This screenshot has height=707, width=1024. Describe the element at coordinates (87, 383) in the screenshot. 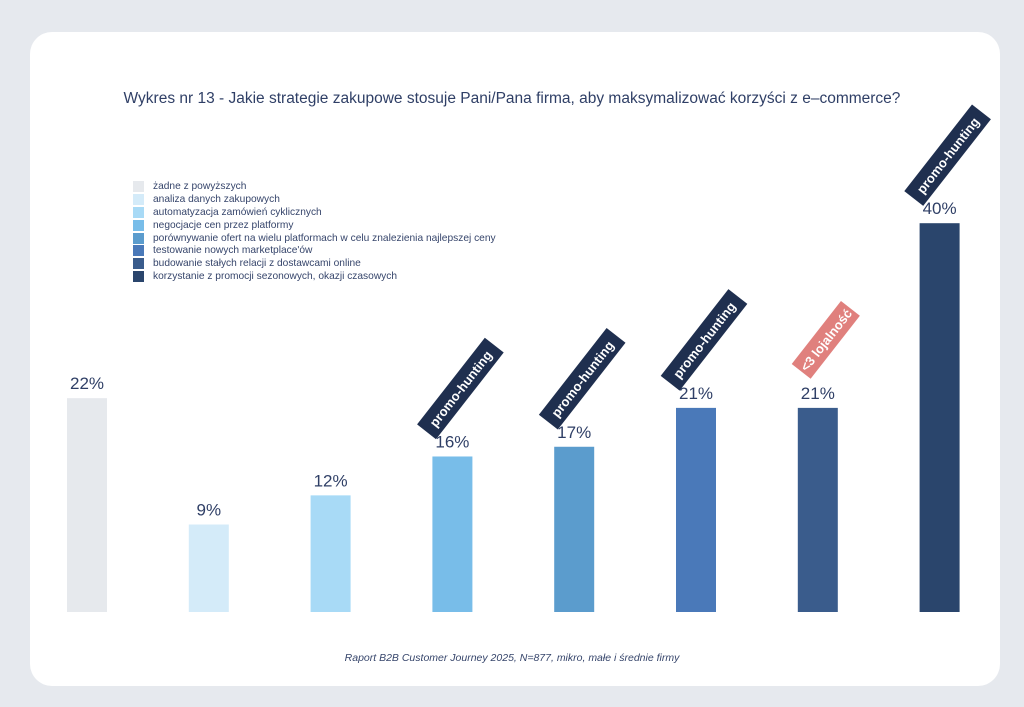

I see `bar-value-label: 22%` at that location.